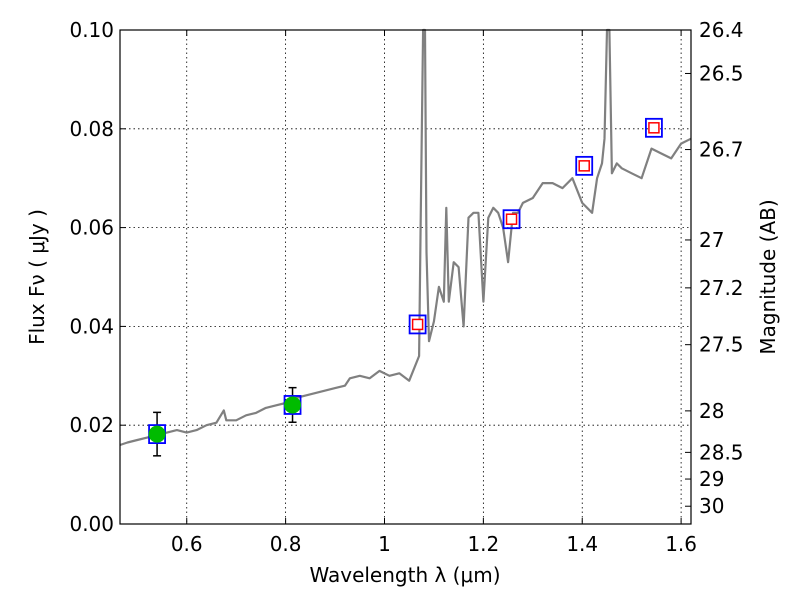  What do you see at coordinates (711, 506) in the screenshot?
I see `right-tick-label: 30` at bounding box center [711, 506].